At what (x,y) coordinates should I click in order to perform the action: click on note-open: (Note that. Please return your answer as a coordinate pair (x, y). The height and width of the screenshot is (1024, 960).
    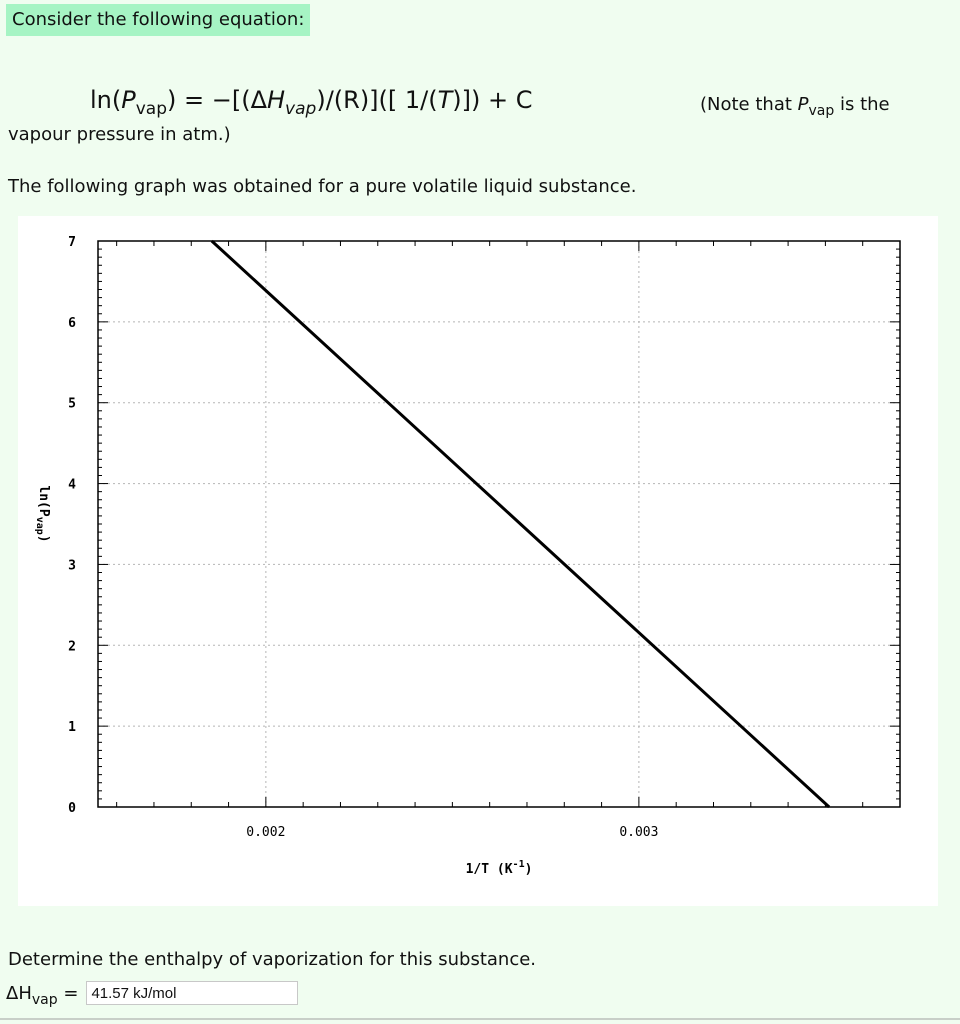
    Looking at the image, I should click on (749, 104).